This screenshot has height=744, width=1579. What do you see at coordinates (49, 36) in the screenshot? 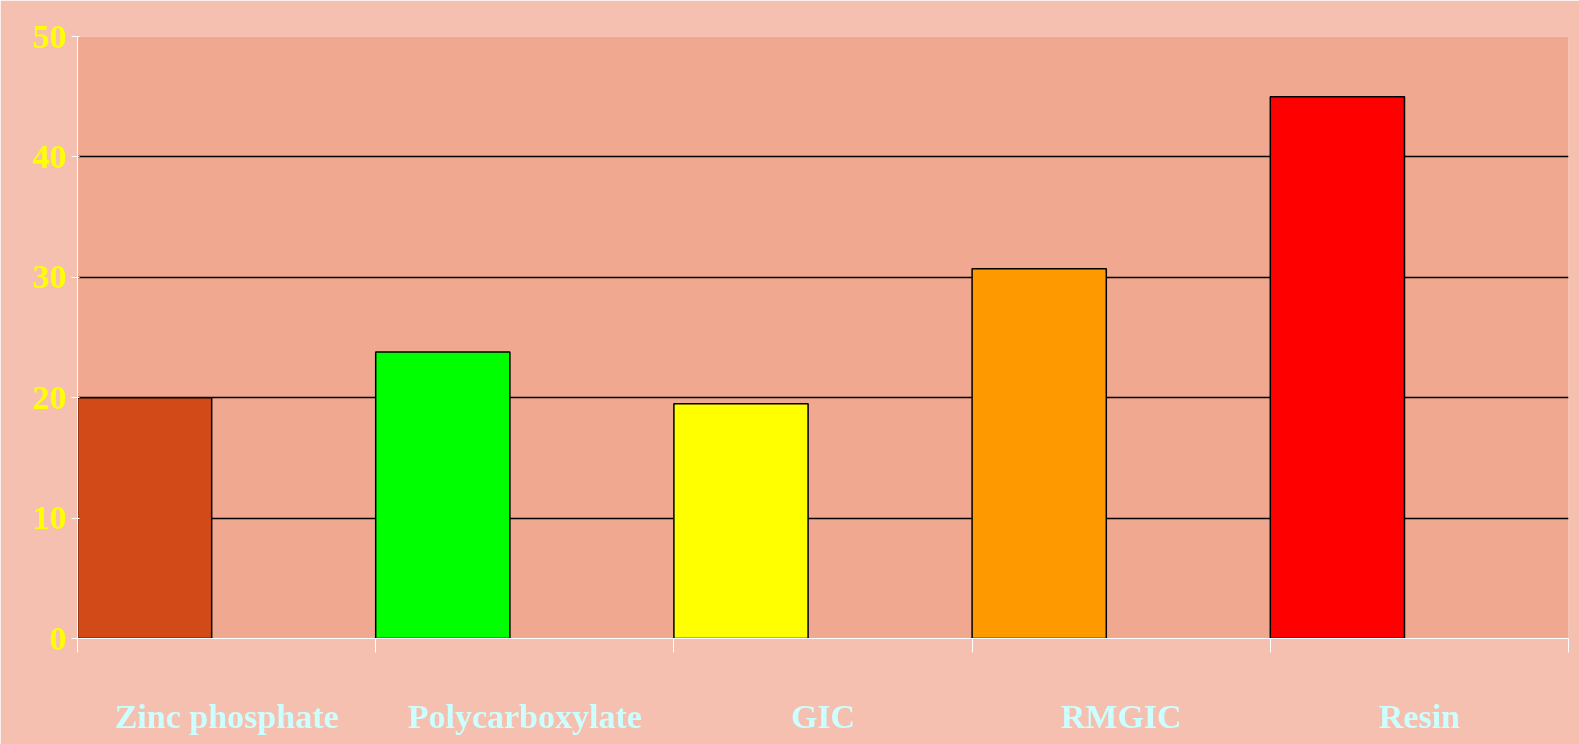
I see `y-tick-label: 50` at bounding box center [49, 36].